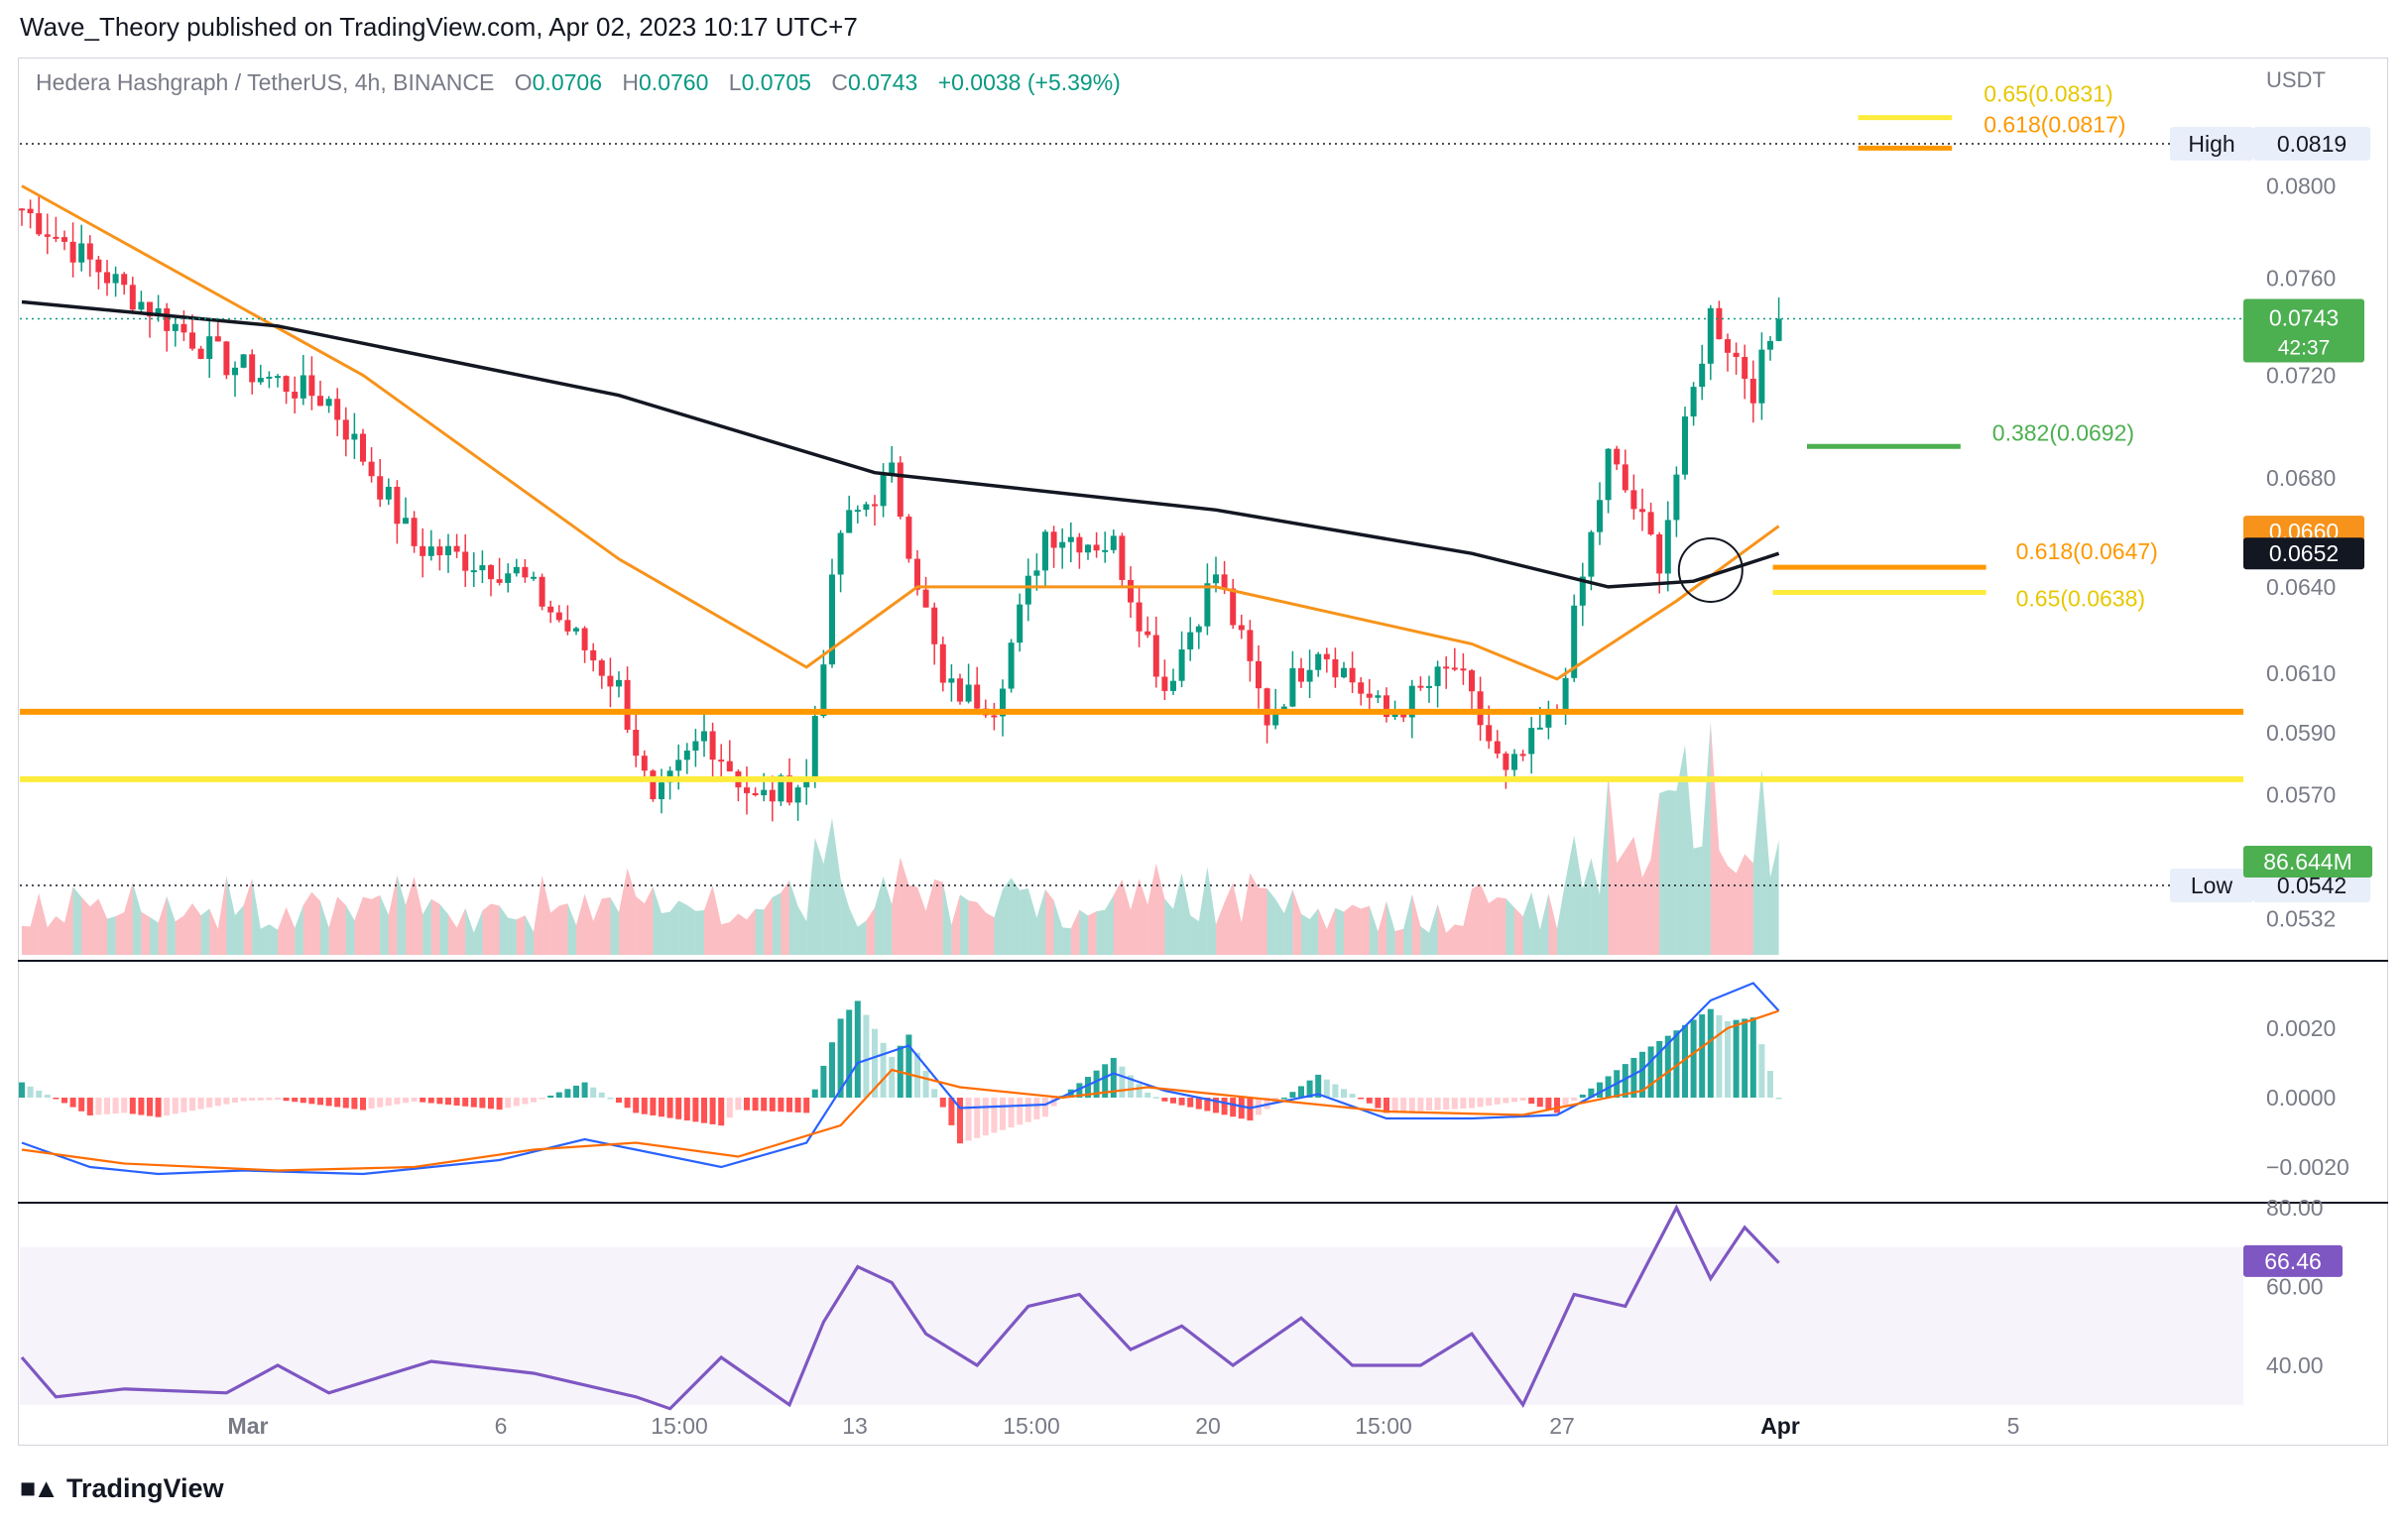  What do you see at coordinates (122, 1488) in the screenshot?
I see `footer-brand: ■▲ TradingView` at bounding box center [122, 1488].